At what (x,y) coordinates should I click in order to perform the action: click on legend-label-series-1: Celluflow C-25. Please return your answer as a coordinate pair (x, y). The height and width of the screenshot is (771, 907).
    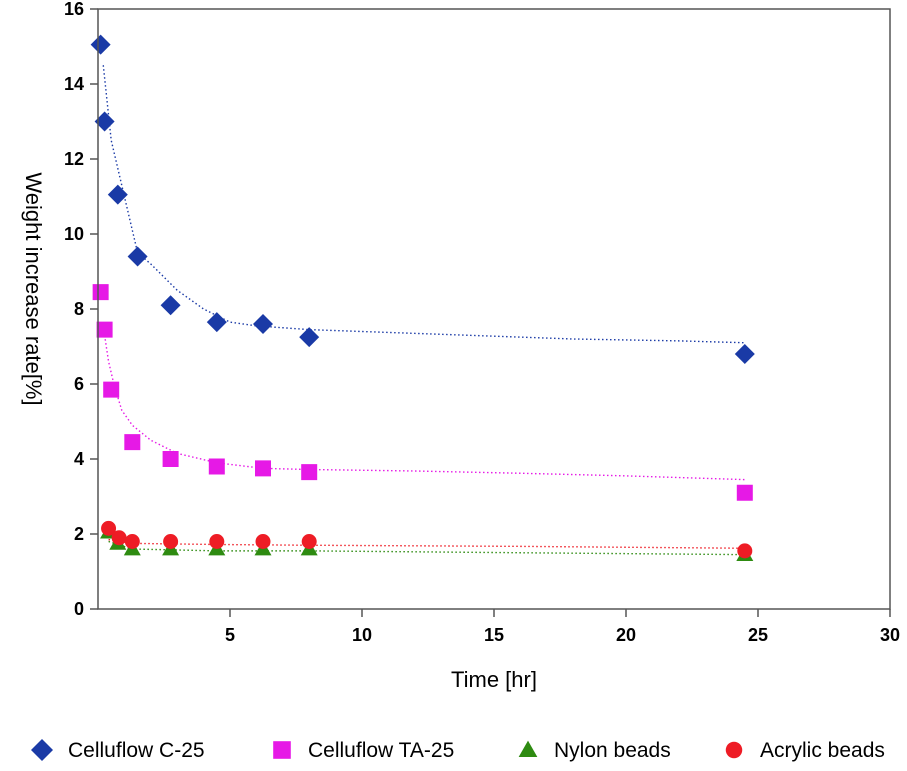
    Looking at the image, I should click on (136, 750).